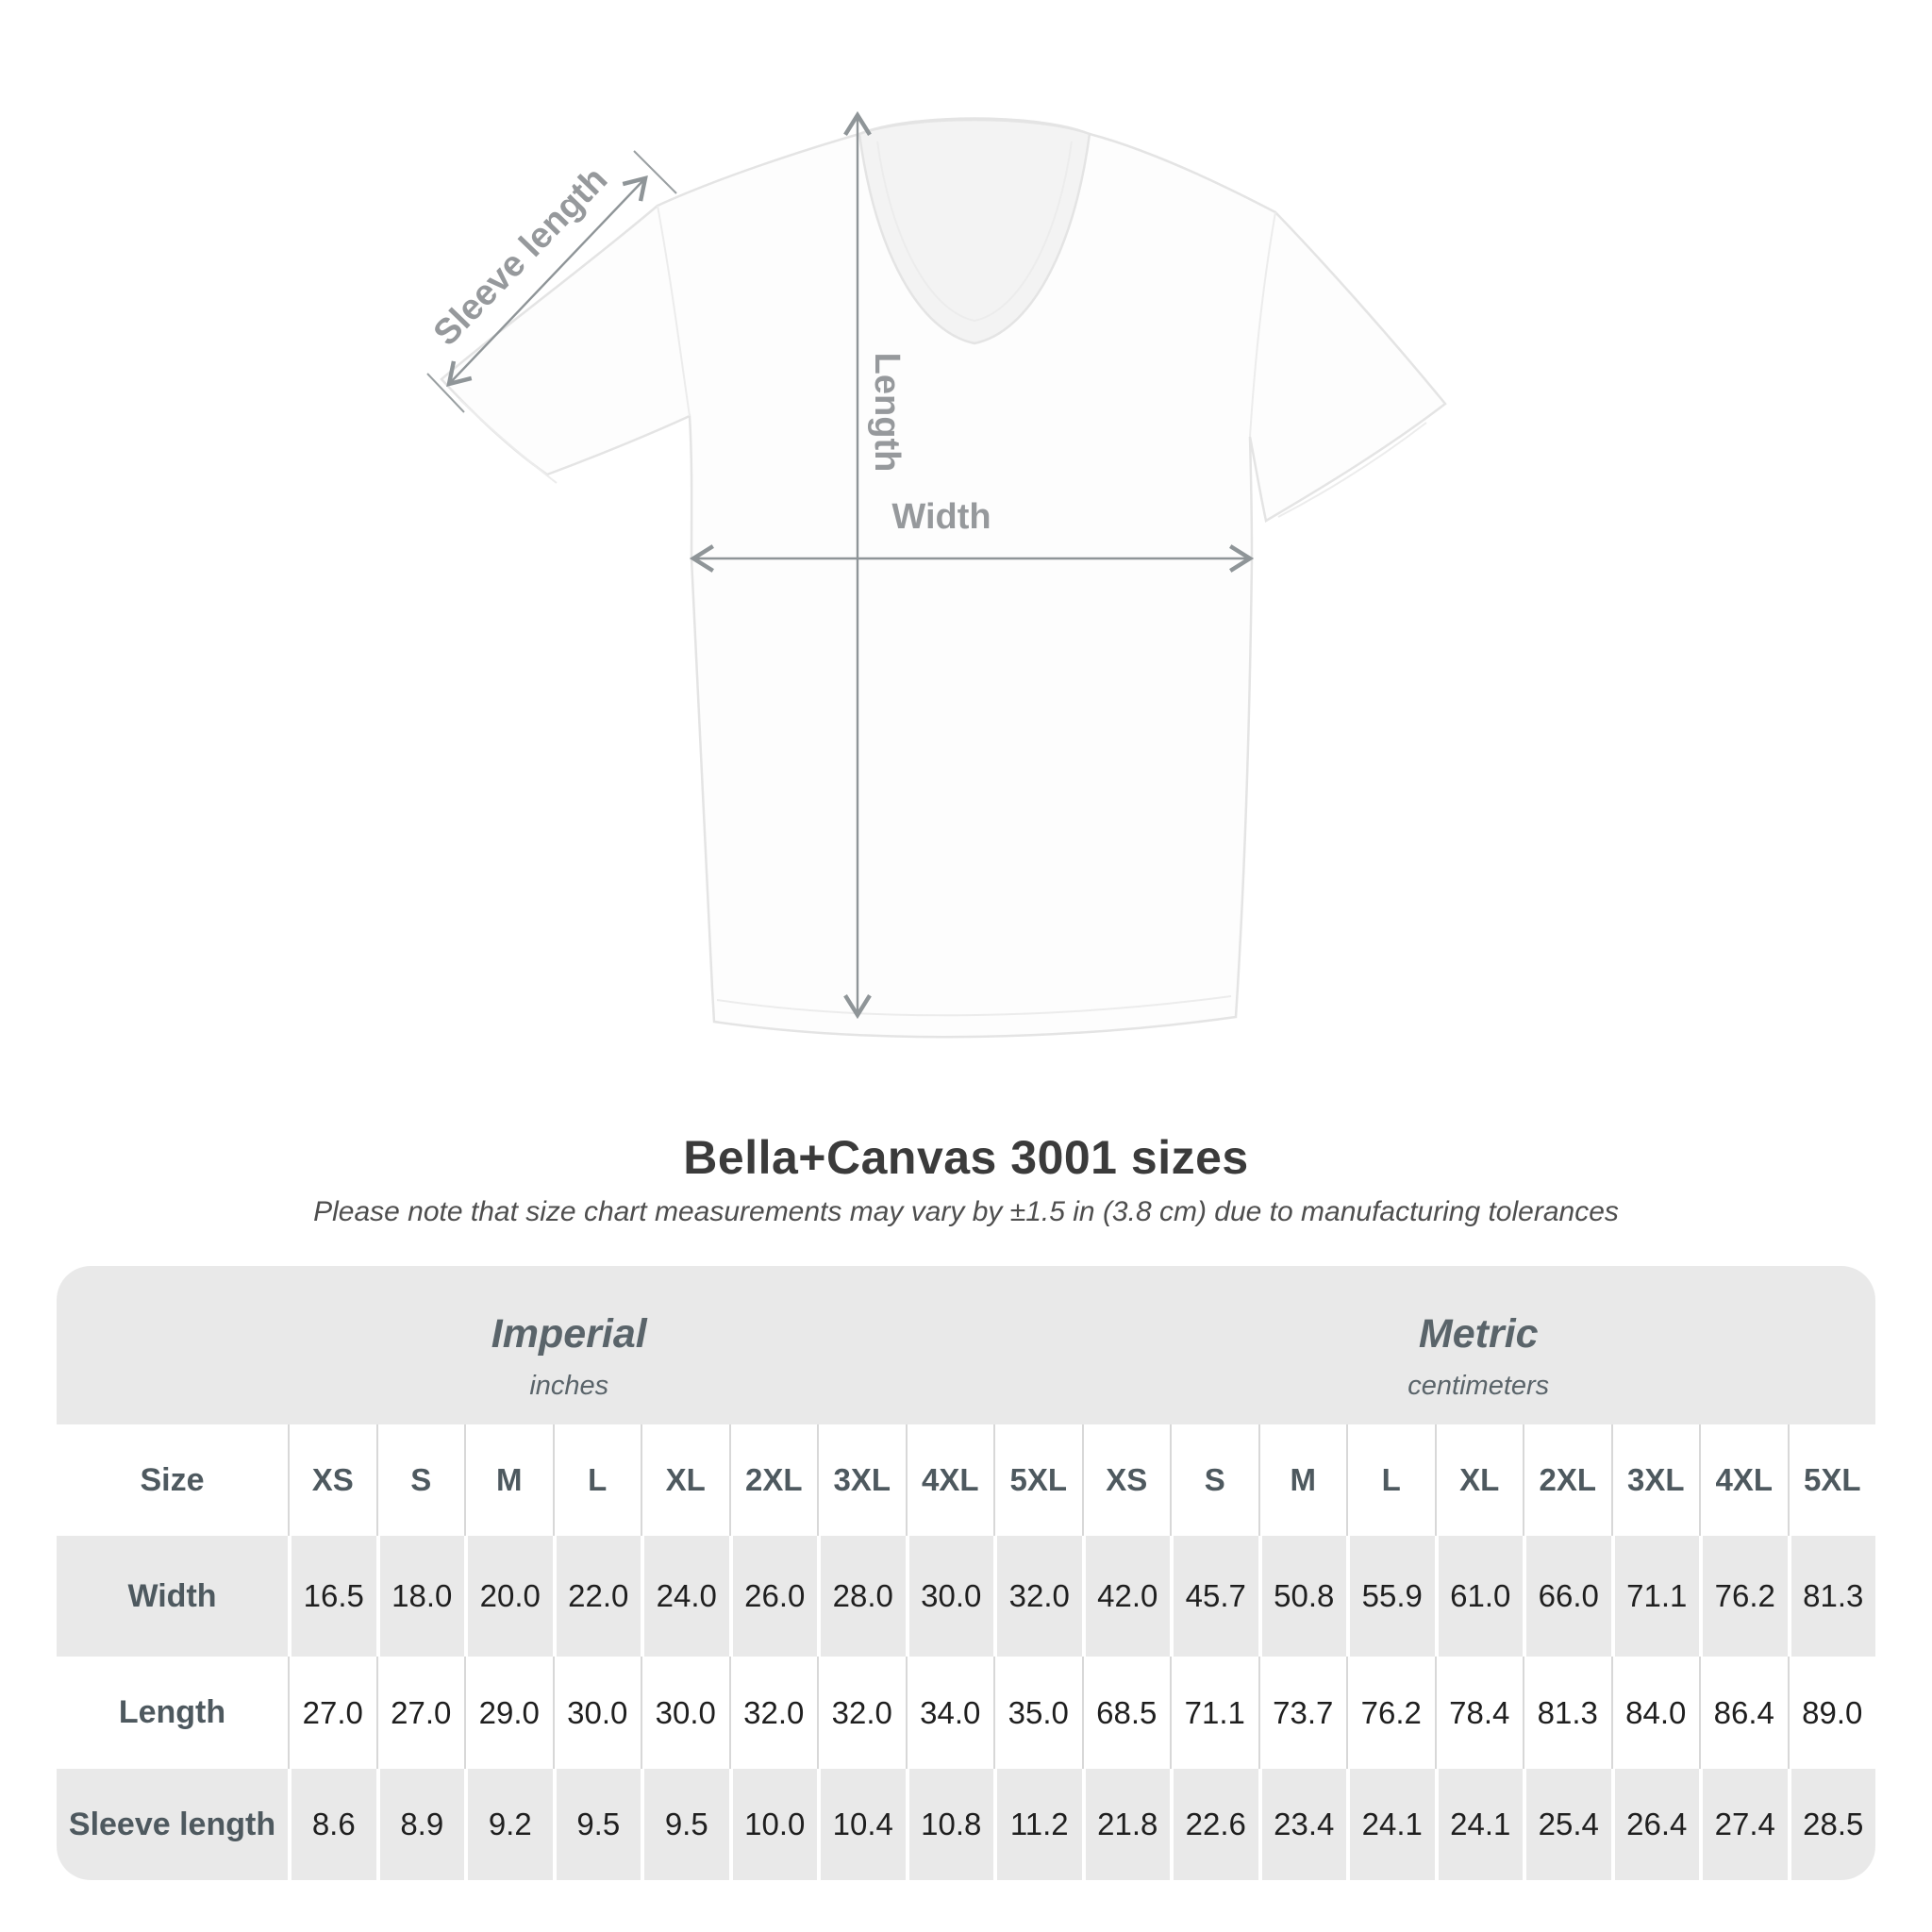 This screenshot has height=1932, width=1932. What do you see at coordinates (508, 1824) in the screenshot?
I see `sleeve-imperial-value: 9.2` at bounding box center [508, 1824].